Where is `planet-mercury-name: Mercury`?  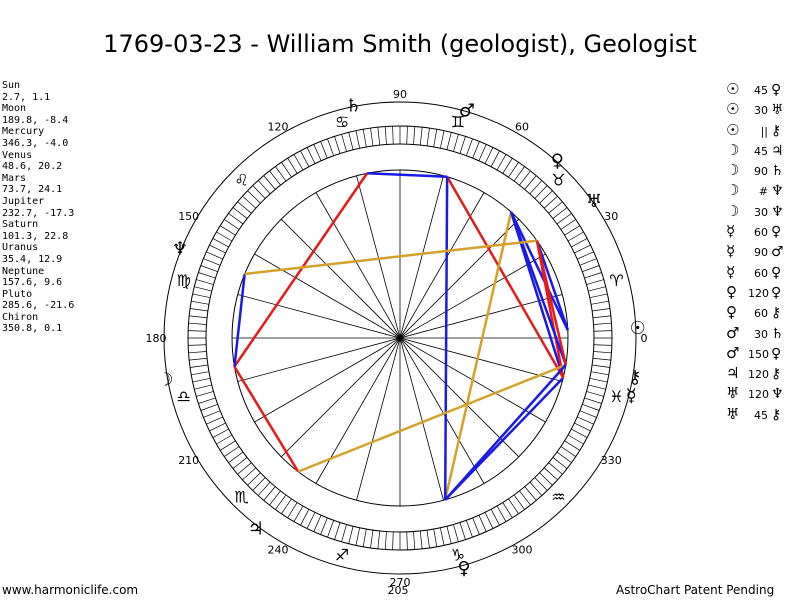
planet-mercury-name: Mercury is located at coordinates (23, 132).